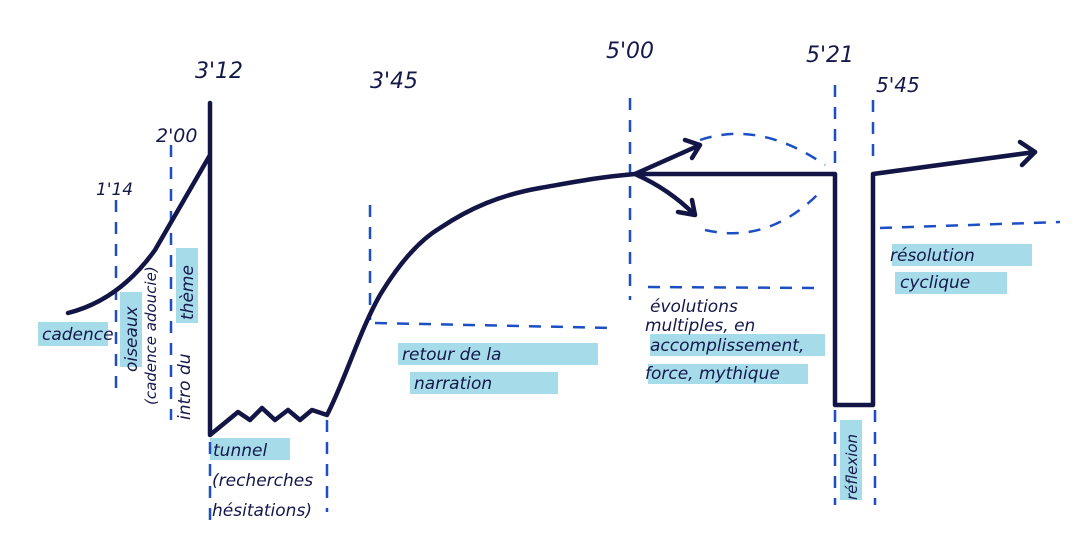 This screenshot has height=557, width=1080. What do you see at coordinates (852, 467) in the screenshot?
I see `label-reflexion: réflexion` at bounding box center [852, 467].